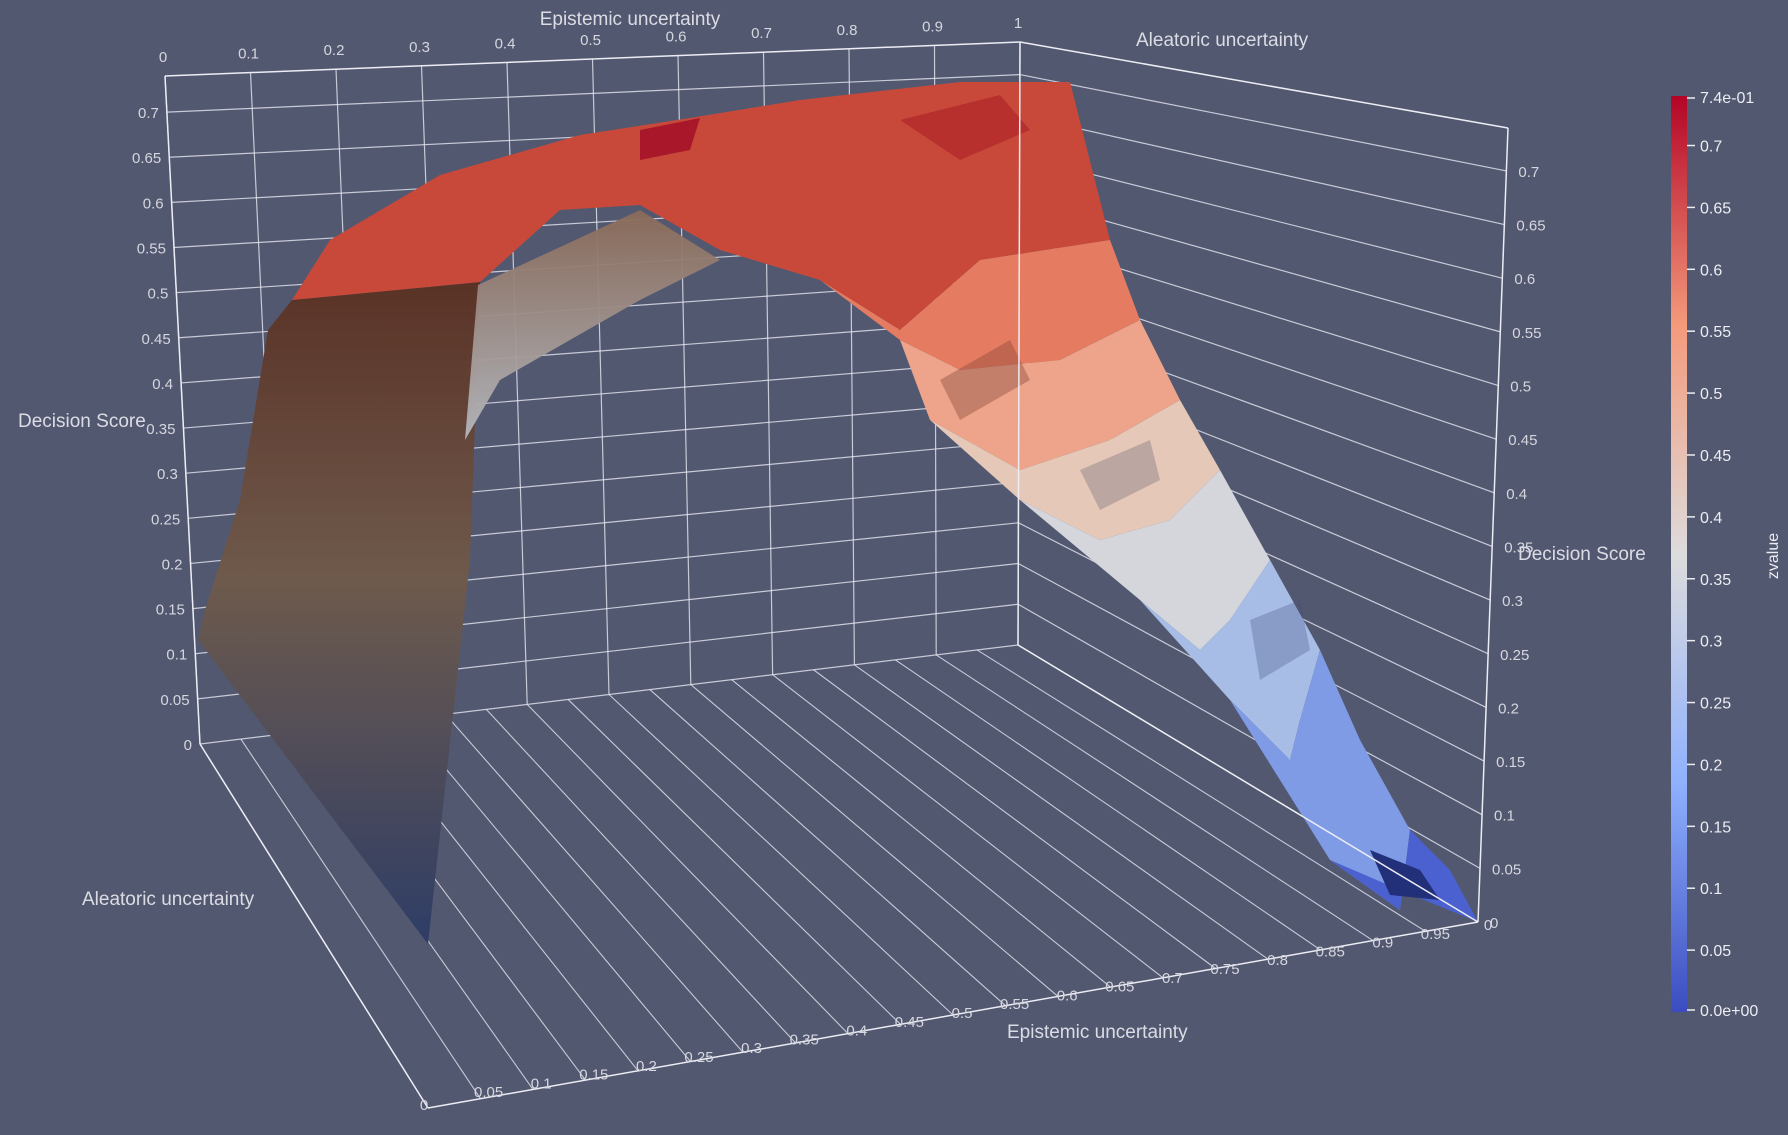 This screenshot has width=1788, height=1135. Describe the element at coordinates (1715, 704) in the screenshot. I see `colorbar-tick-label: 0.25` at that location.